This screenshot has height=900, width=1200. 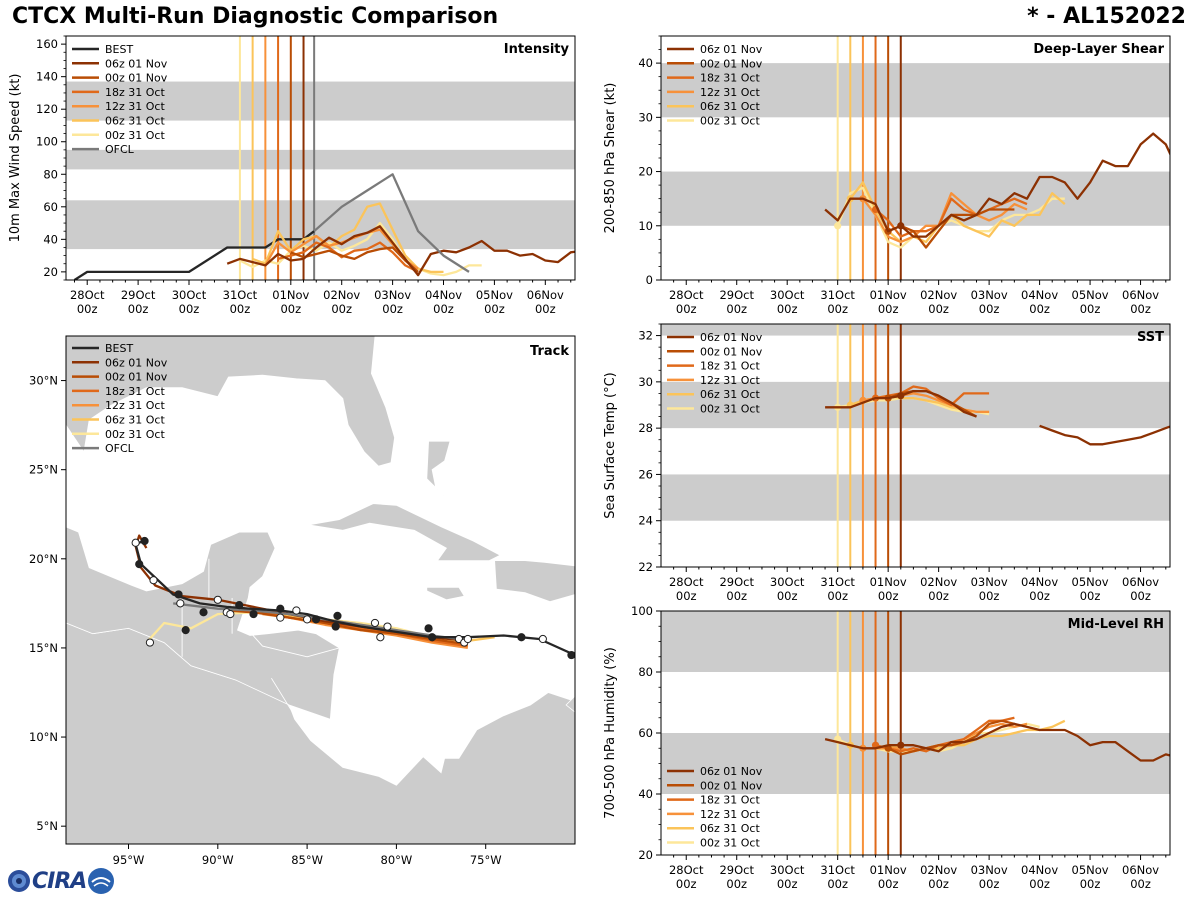 I want to click on intensity-panel-title: Intensity, so click(x=537, y=49).